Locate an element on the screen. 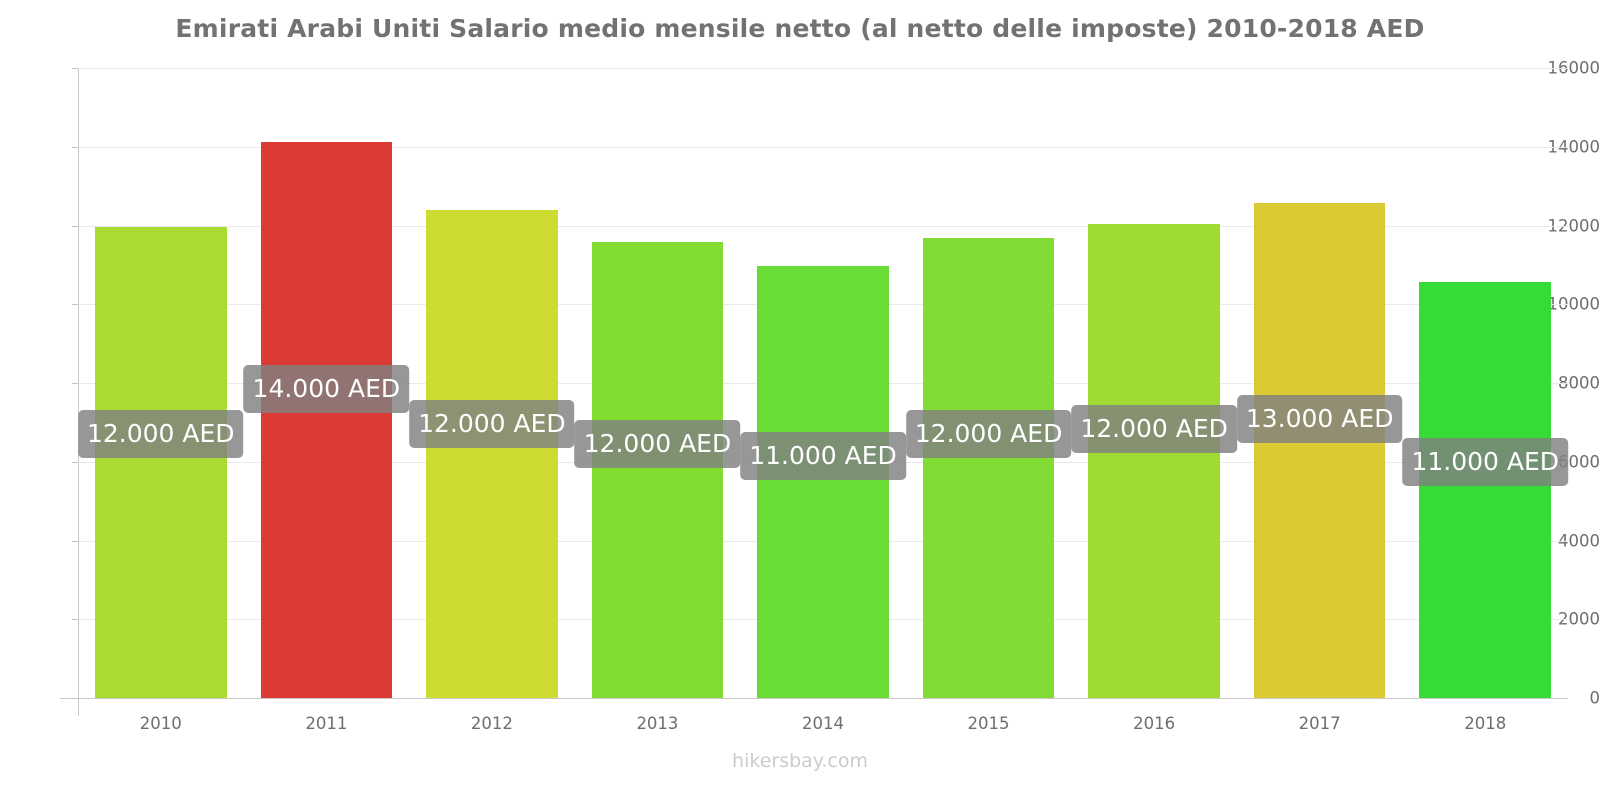 The width and height of the screenshot is (1600, 800). x-axis-tick-label-2013: 2013 is located at coordinates (657, 723).